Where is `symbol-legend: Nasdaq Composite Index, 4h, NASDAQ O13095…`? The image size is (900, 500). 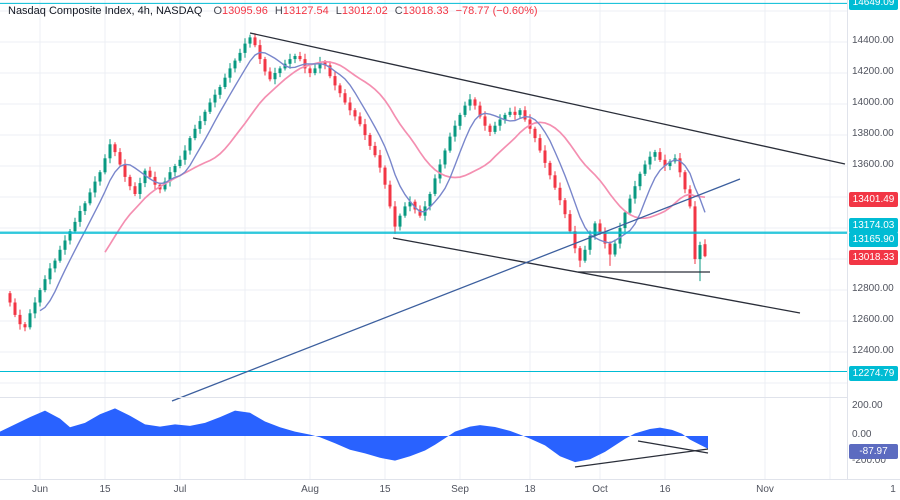 symbol-legend: Nasdaq Composite Index, 4h, NASDAQ O13095… is located at coordinates (273, 11).